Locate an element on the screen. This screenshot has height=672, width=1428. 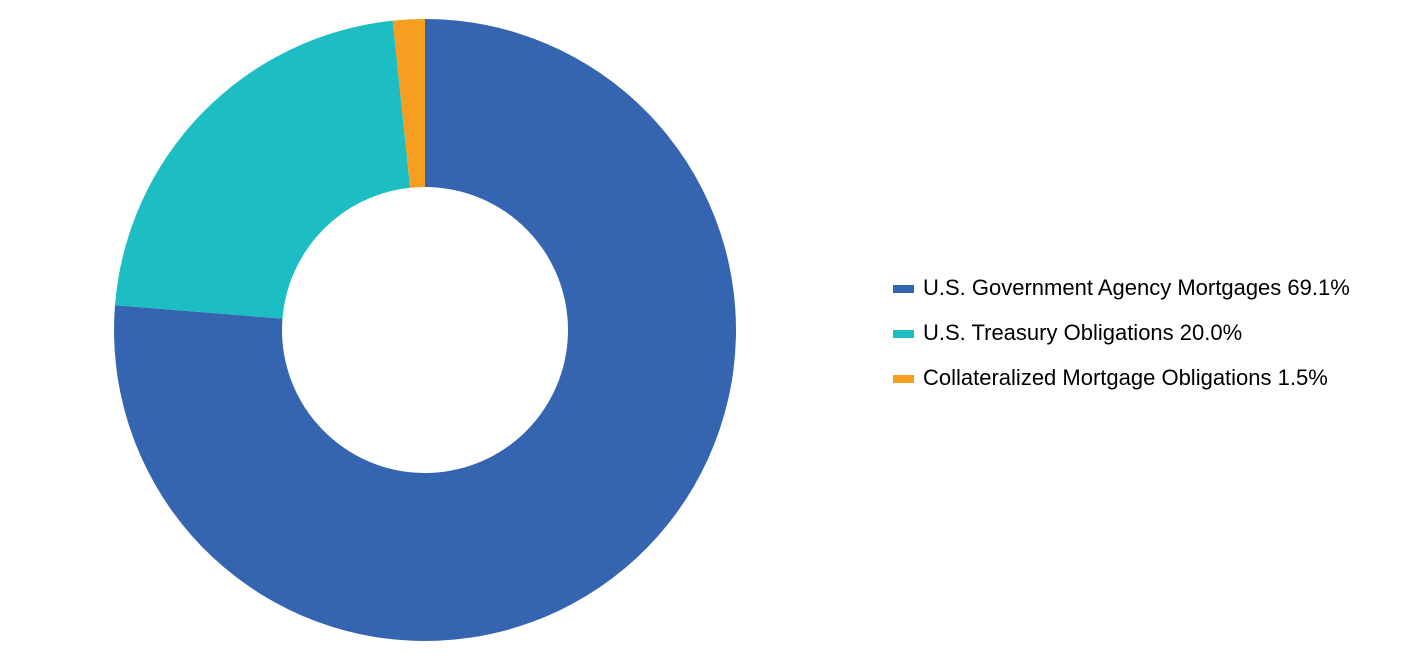
legend-entry: U.S. Government Agency Mortgages 69.1% is located at coordinates (1121, 287).